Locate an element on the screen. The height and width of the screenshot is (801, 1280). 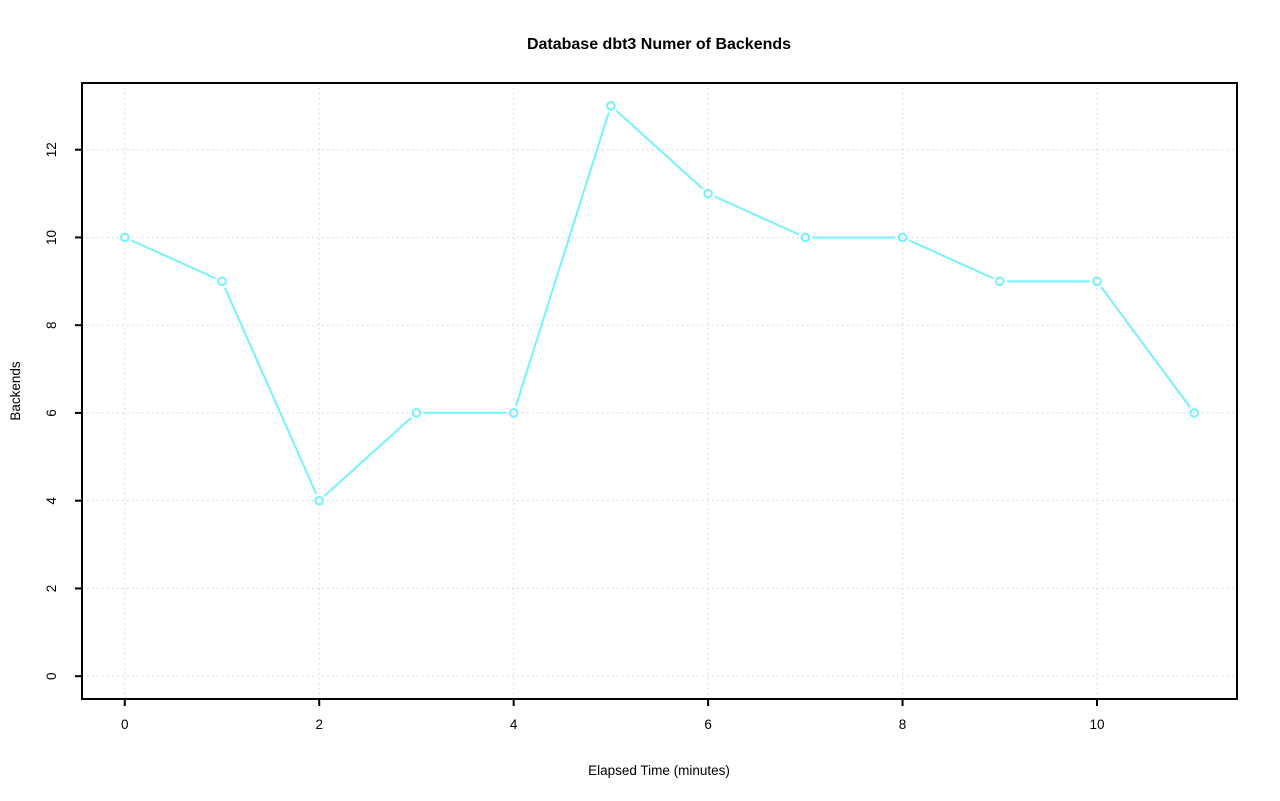
x-tick-label: 2 is located at coordinates (319, 724).